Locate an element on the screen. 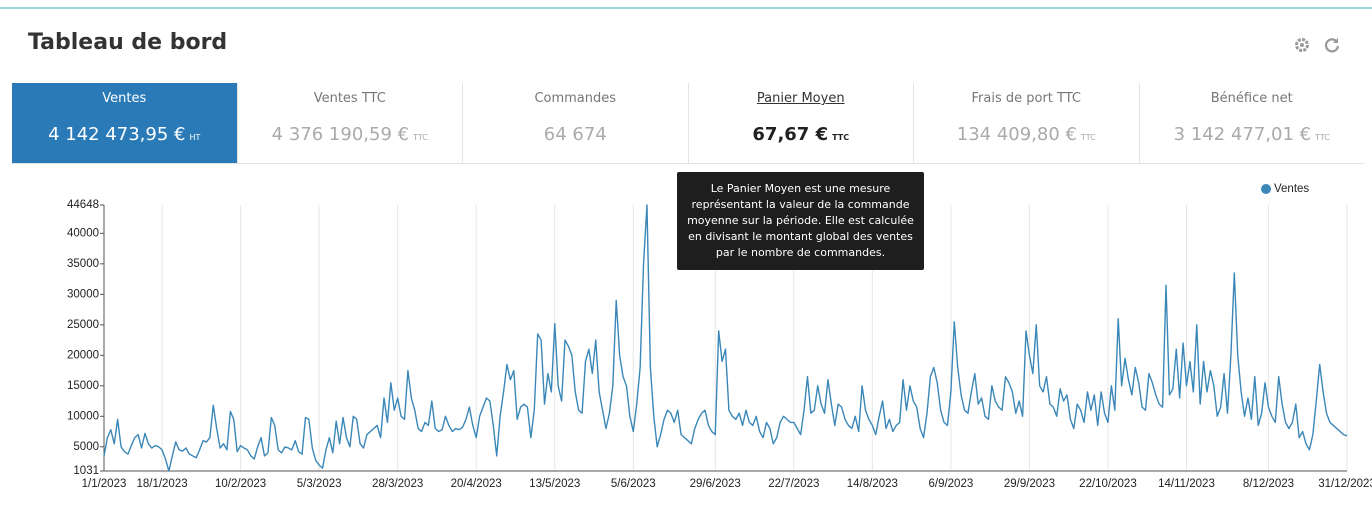  kpi-amount: 64 674 is located at coordinates (575, 134).